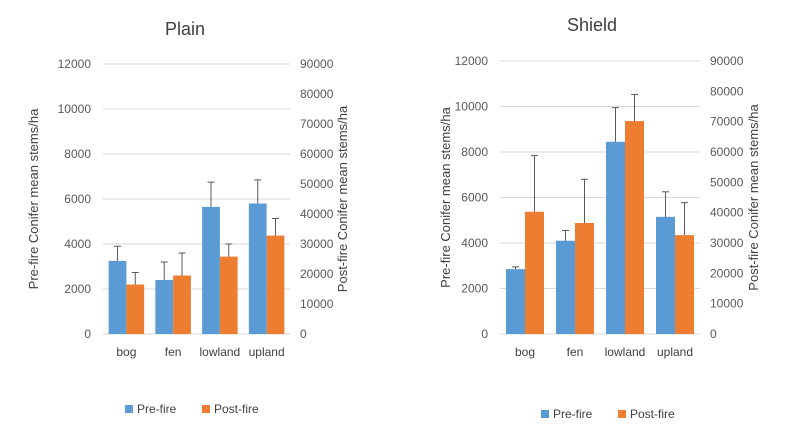 This screenshot has width=800, height=434. What do you see at coordinates (592, 25) in the screenshot?
I see `chart-title: Shield` at bounding box center [592, 25].